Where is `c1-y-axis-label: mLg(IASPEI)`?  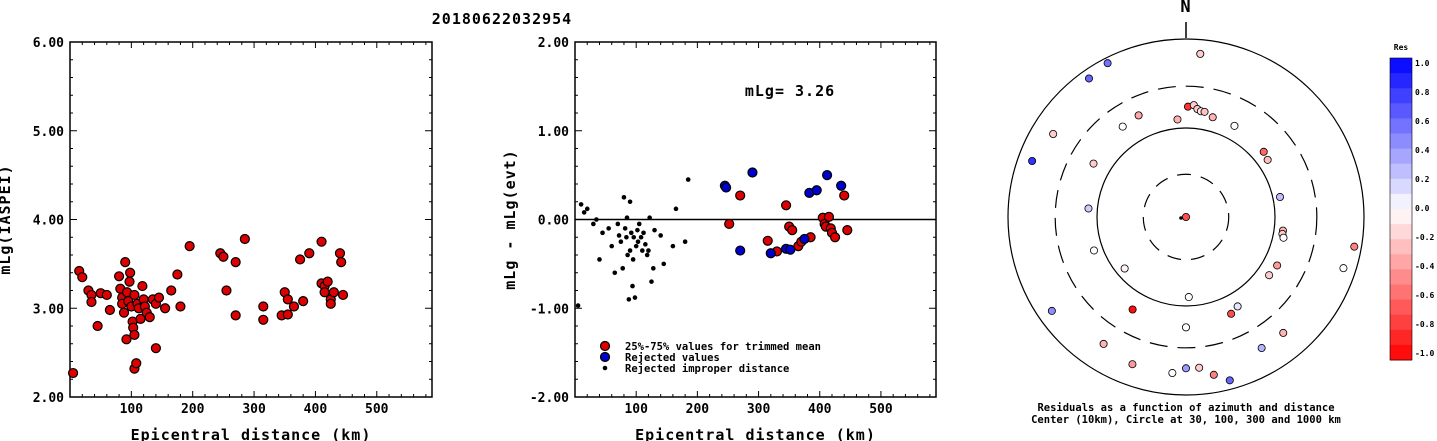
c1-y-axis-label: mLg(IASPEI) is located at coordinates (7, 219).